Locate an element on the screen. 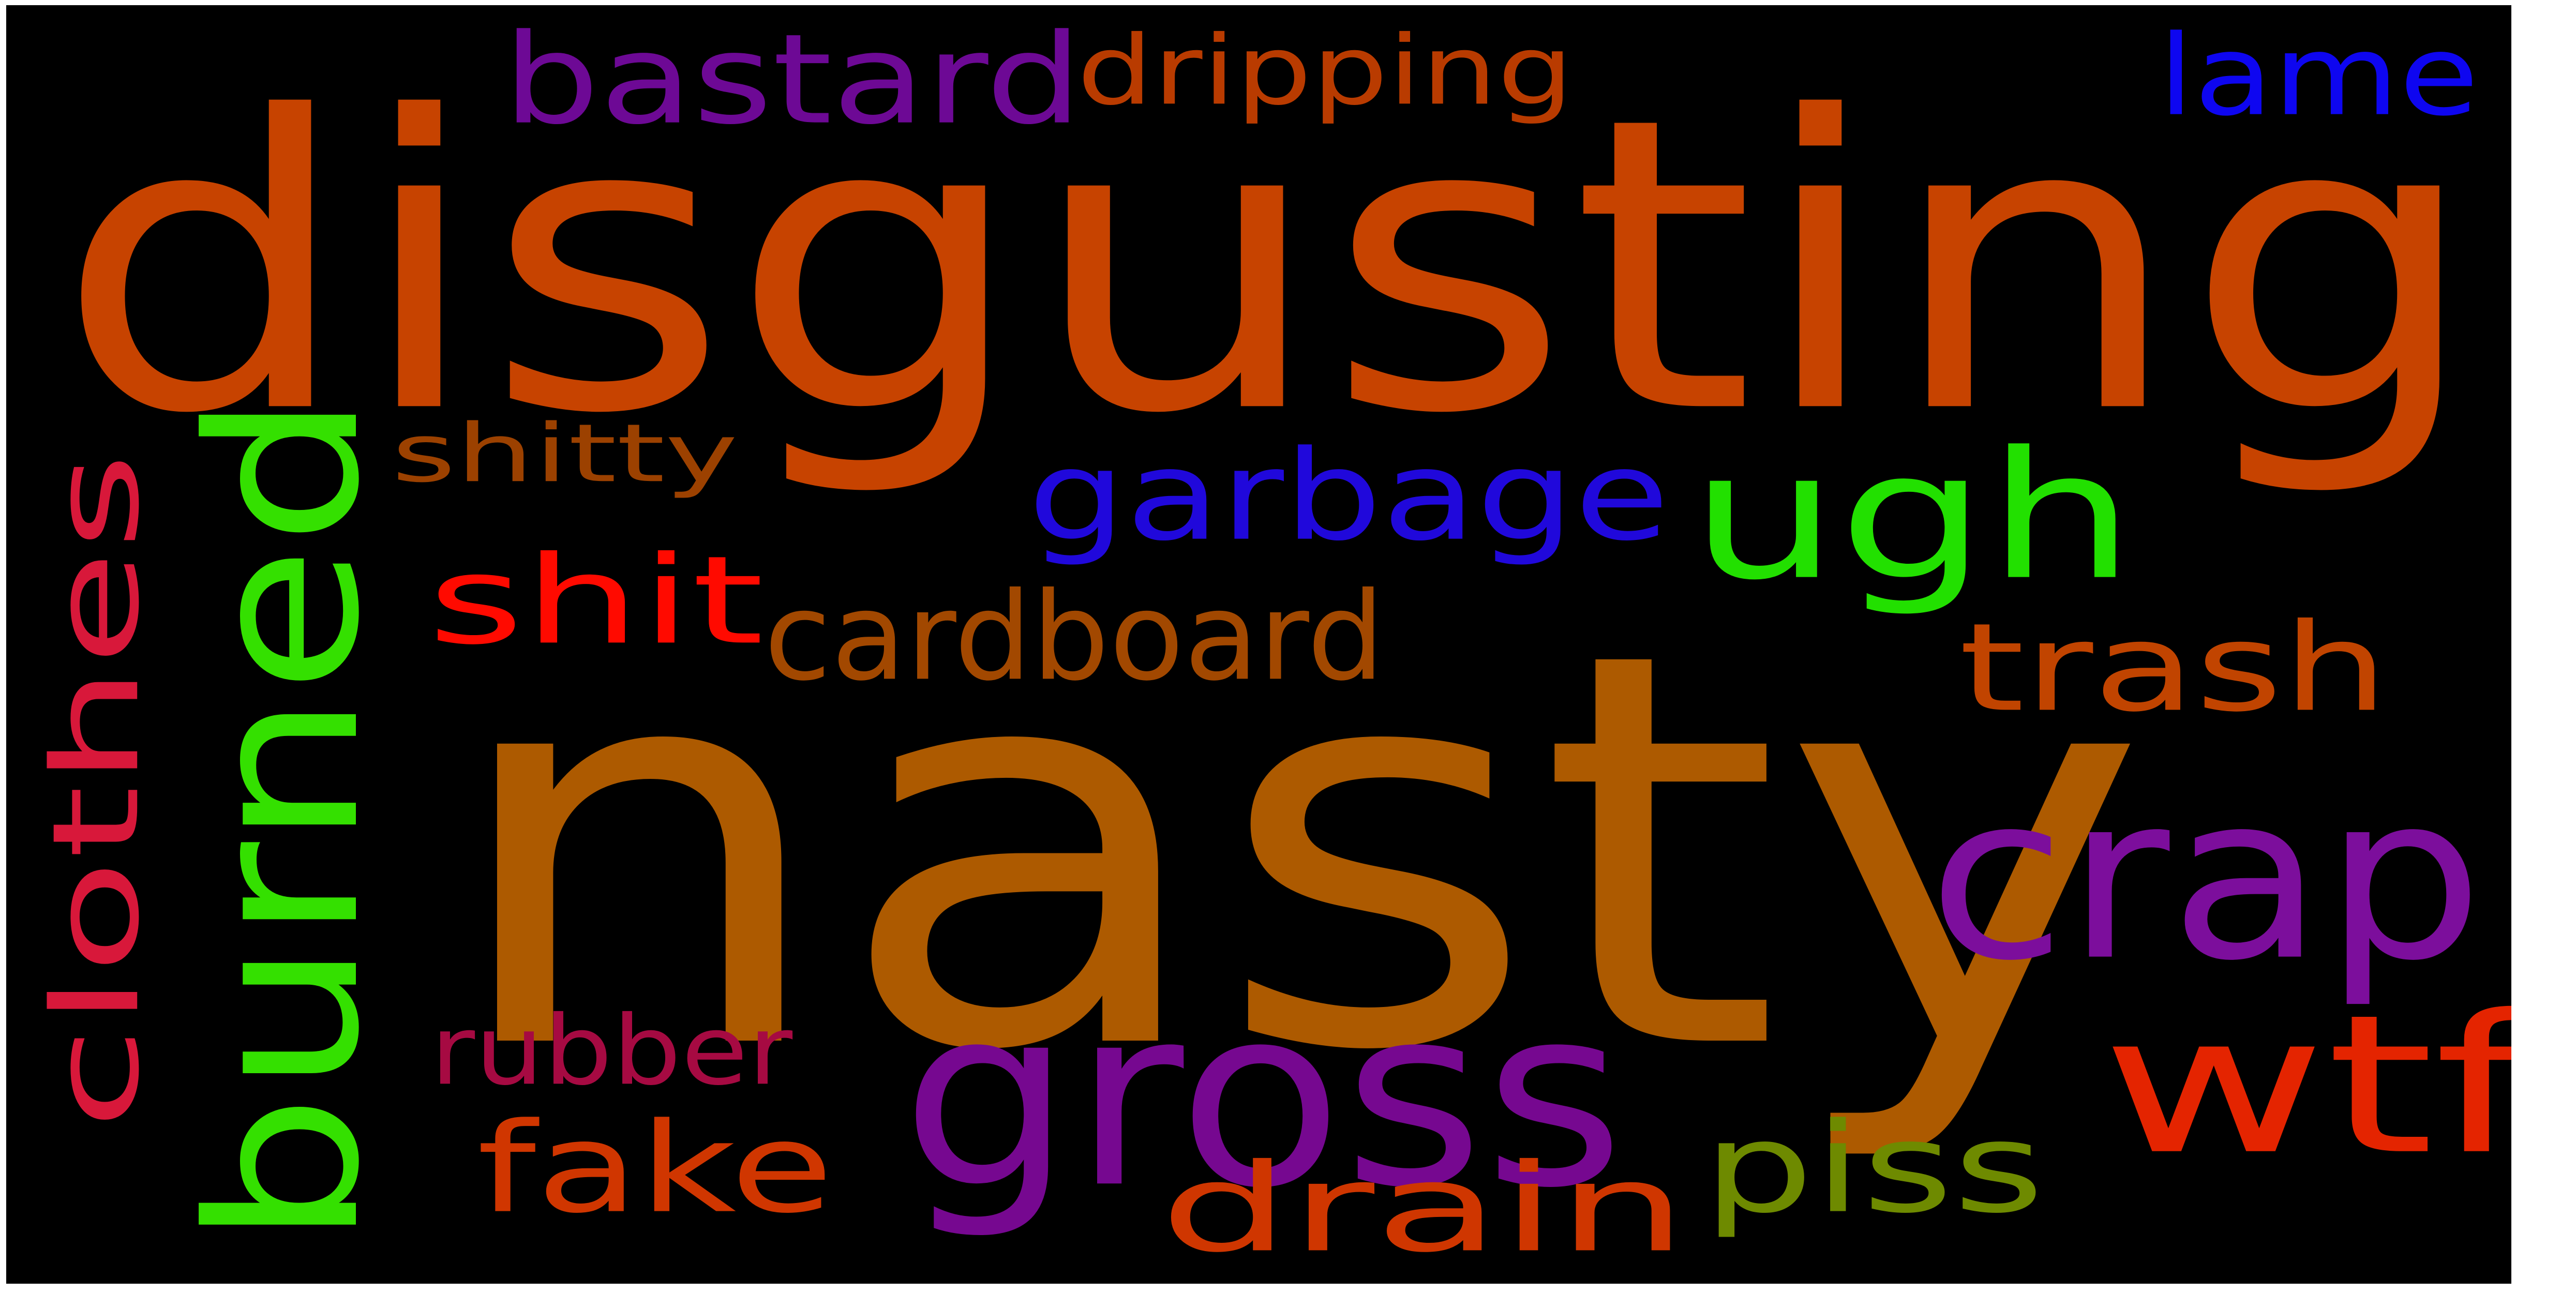 Image resolution: width=2576 pixels, height=1293 pixels. word-cardboard: cardboard is located at coordinates (1074, 637).